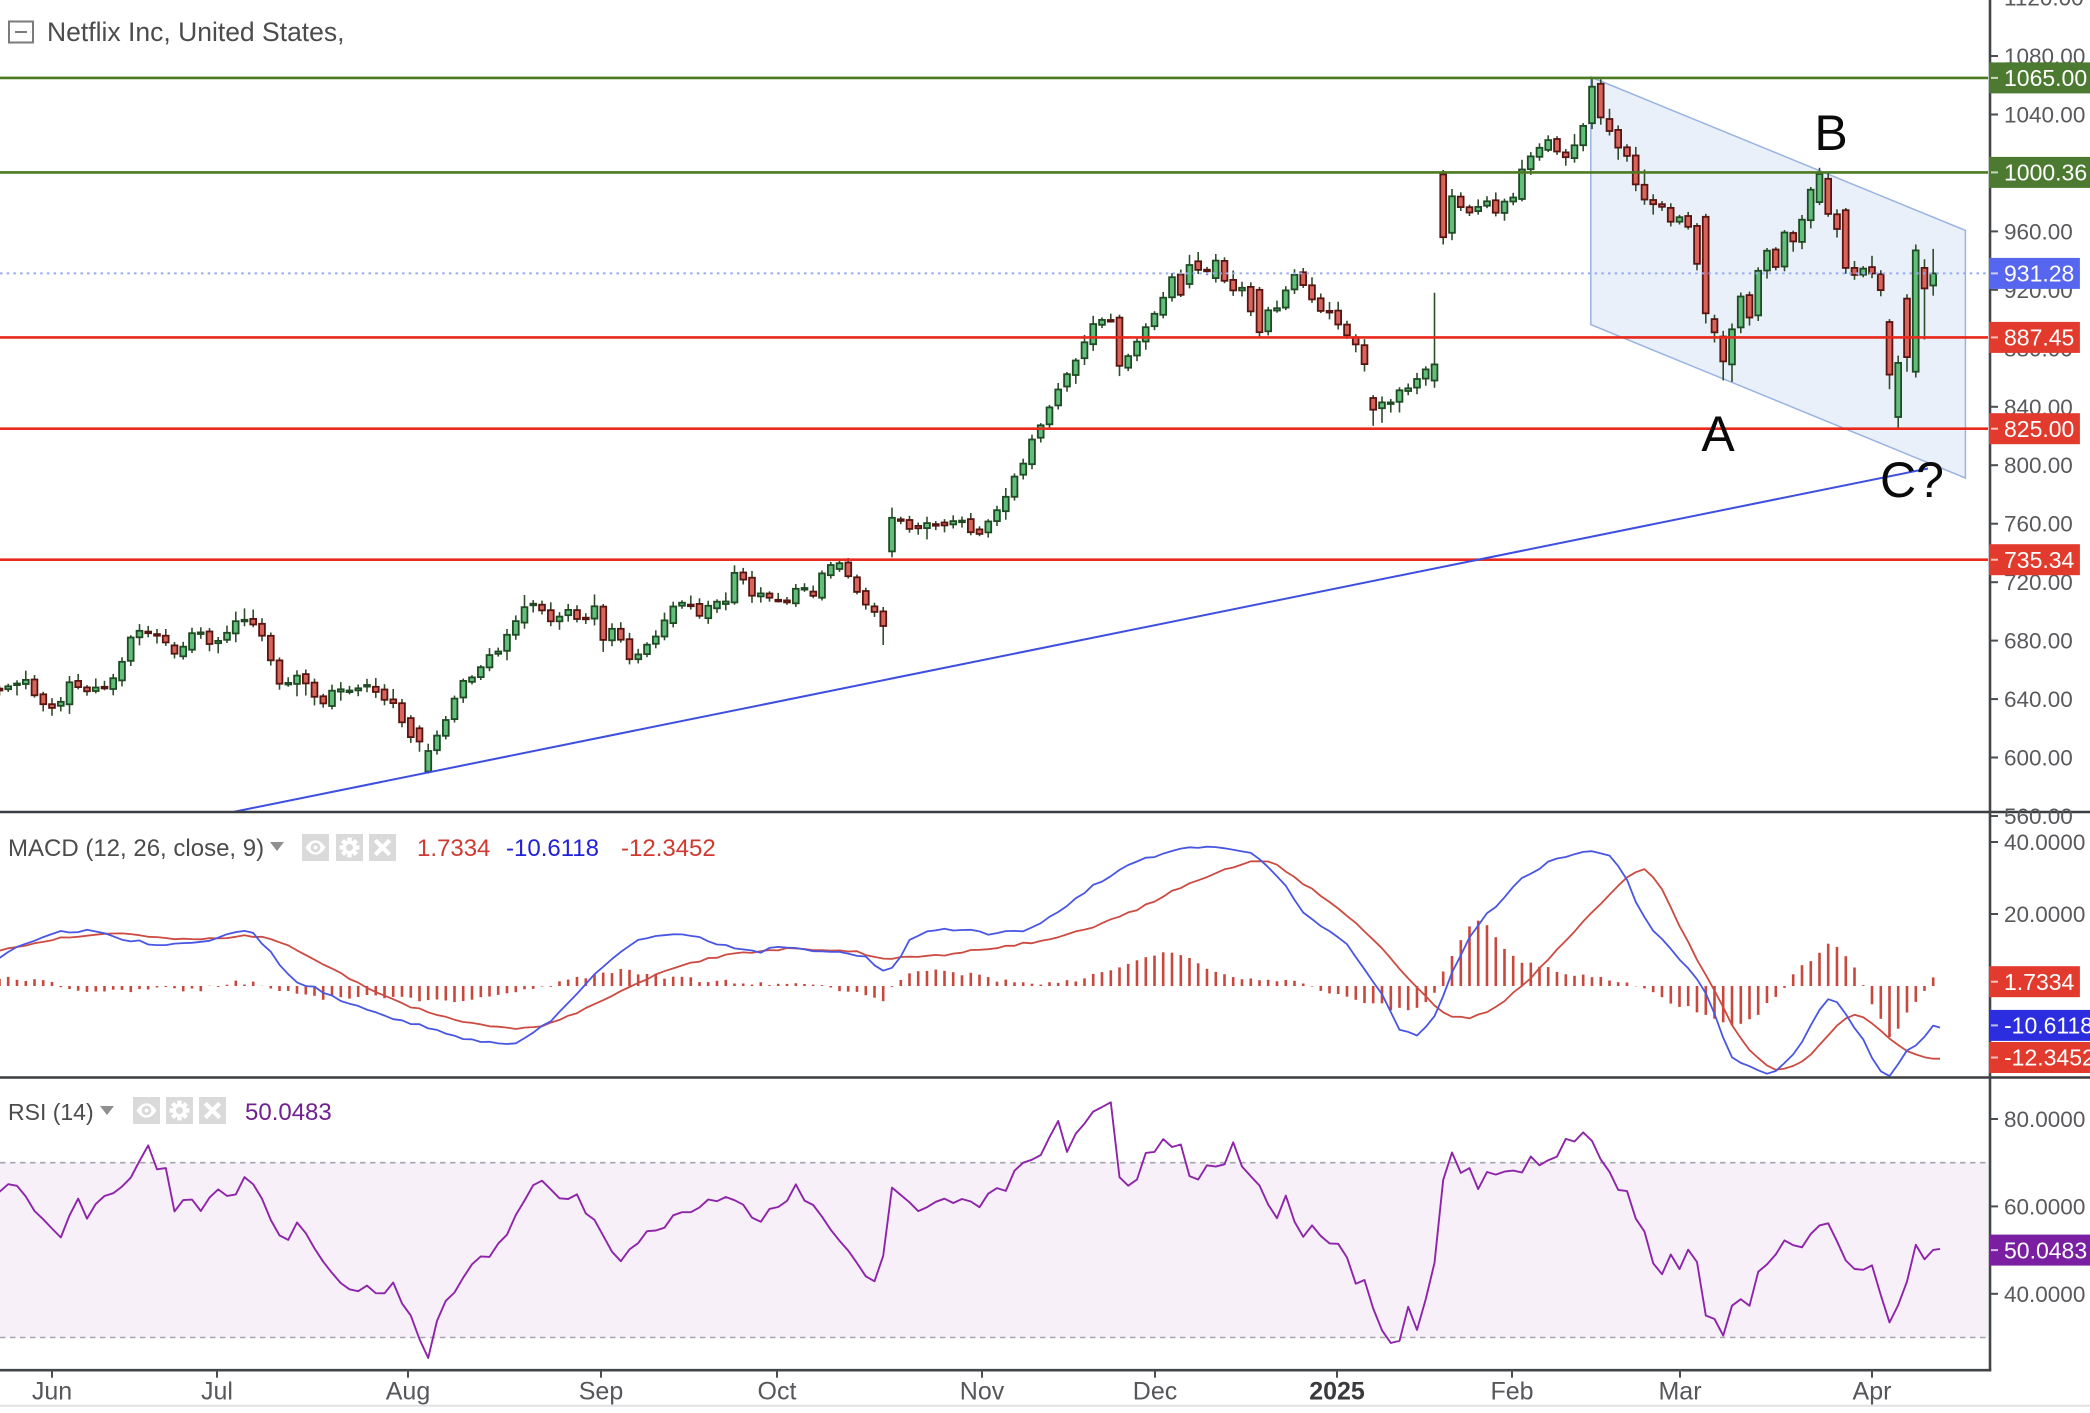 Image resolution: width=2090 pixels, height=1413 pixels. Describe the element at coordinates (1337, 1392) in the screenshot. I see `svg-text: 2025` at that location.